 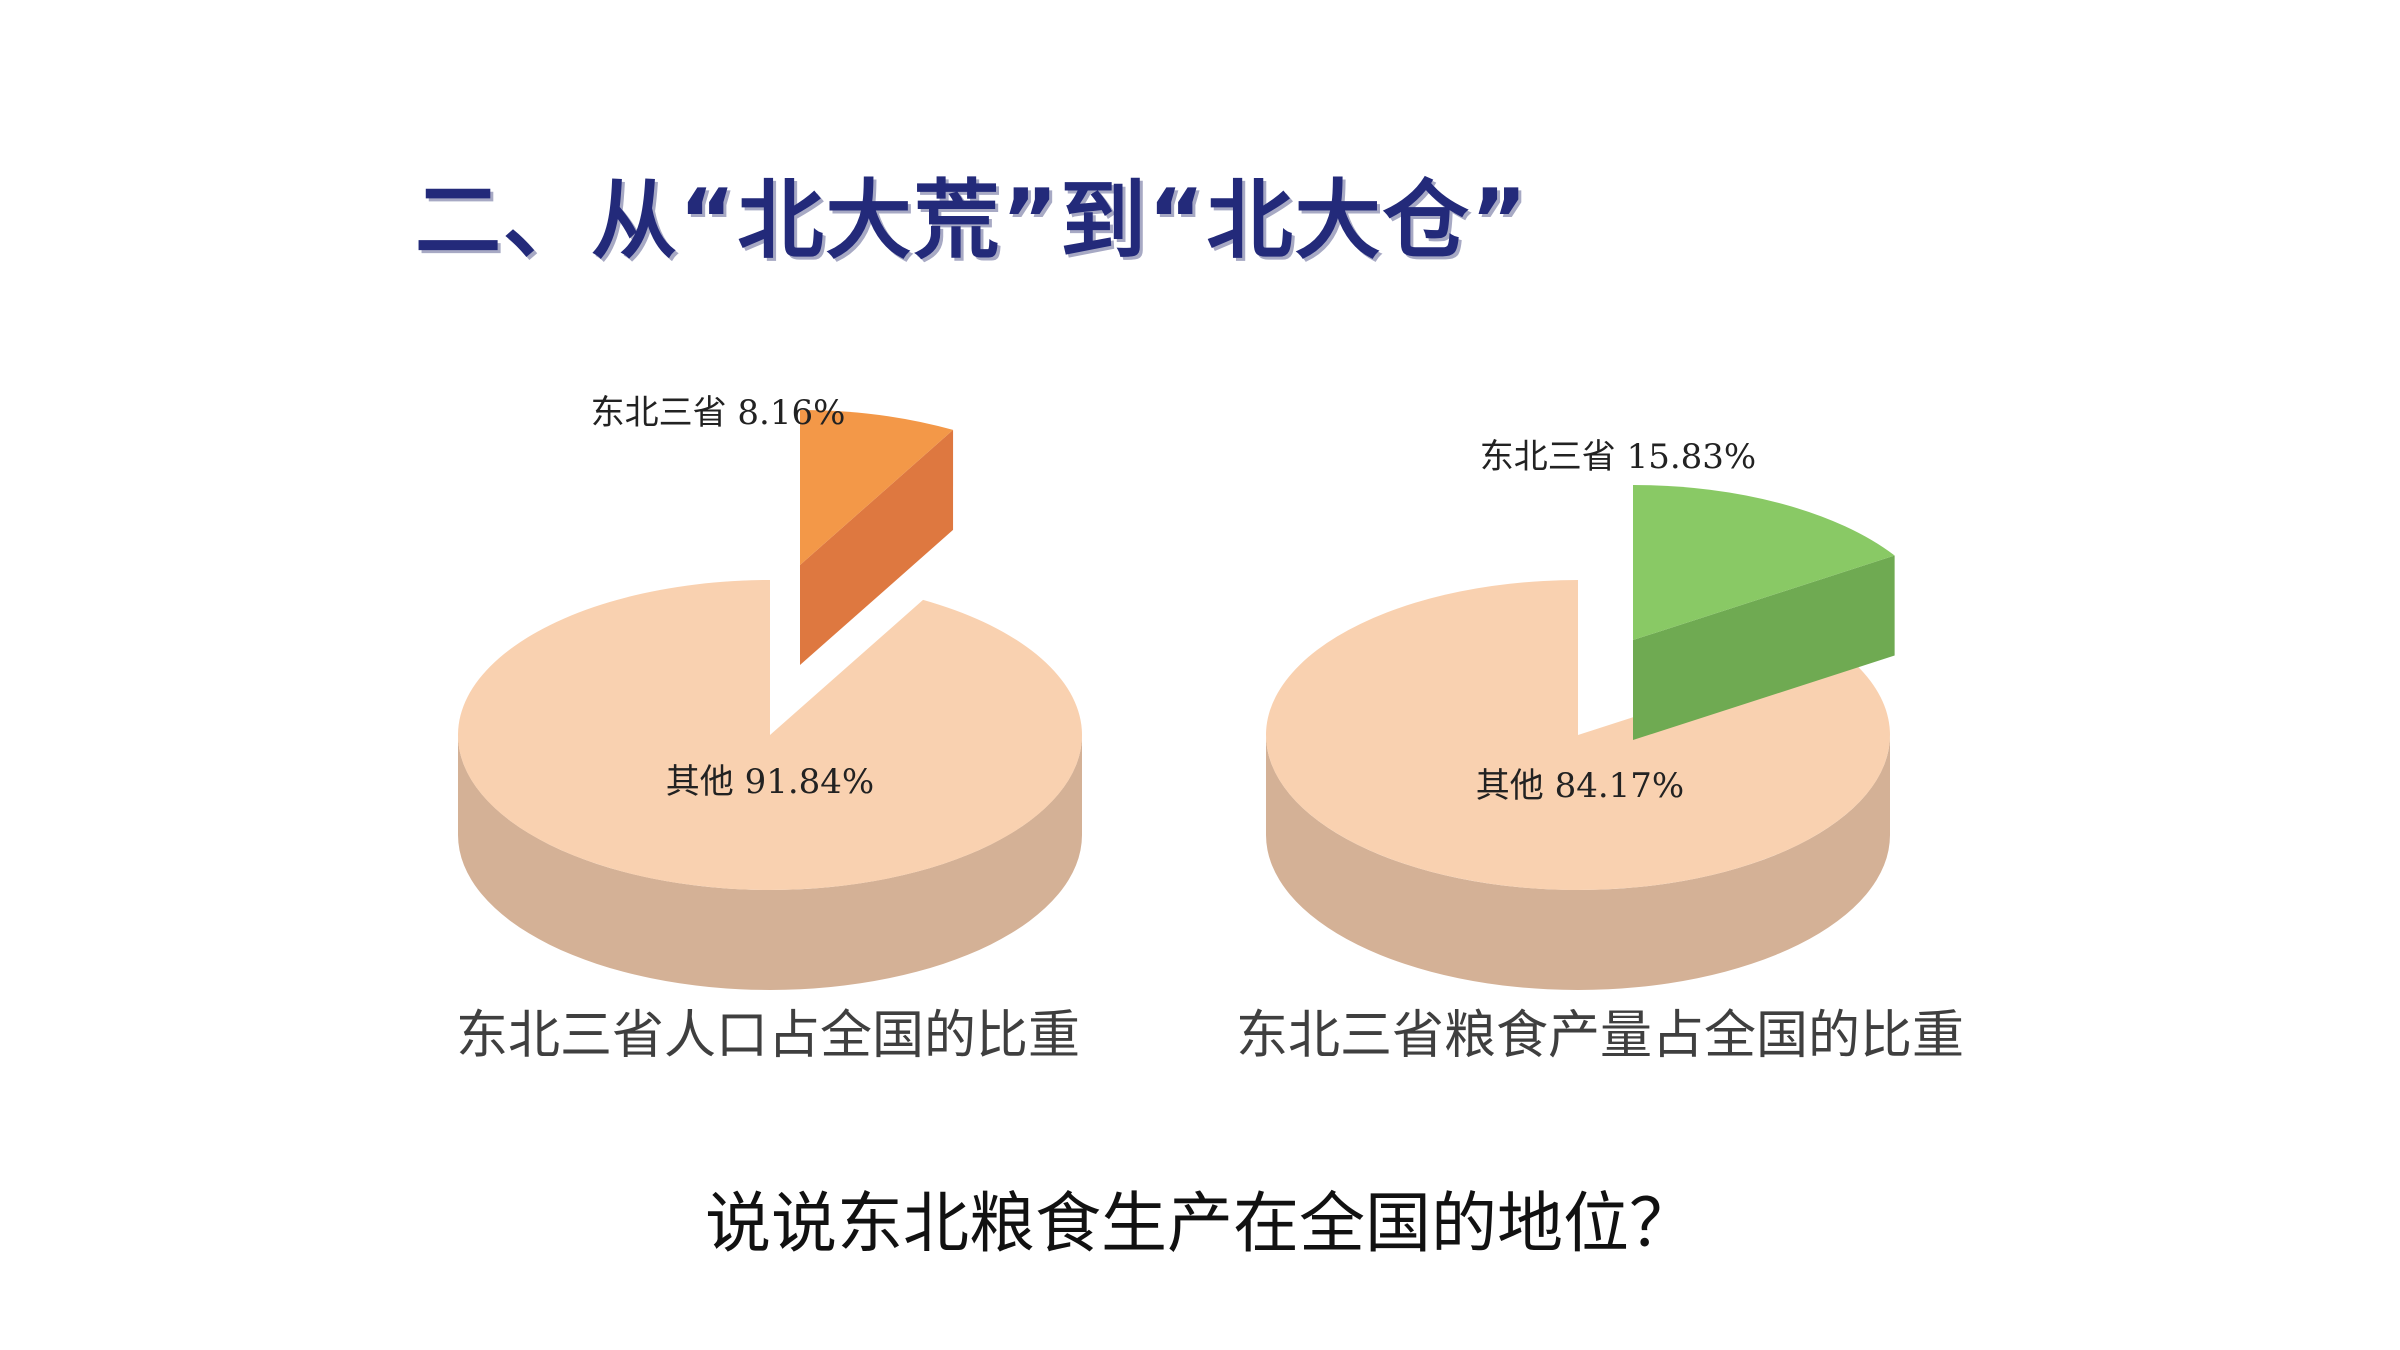 I want to click on slice-label-northeast: 东北三省 15.83%, so click(x=1618, y=457).